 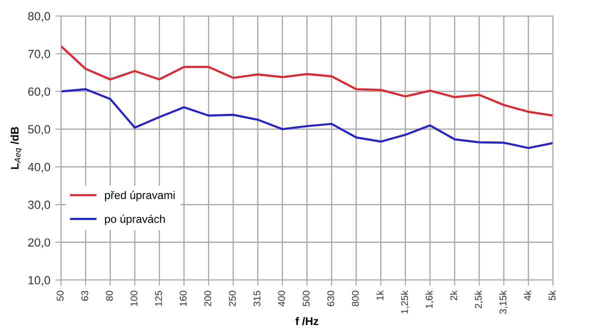 What do you see at coordinates (330, 298) in the screenshot?
I see `x-tick-label: 630` at bounding box center [330, 298].